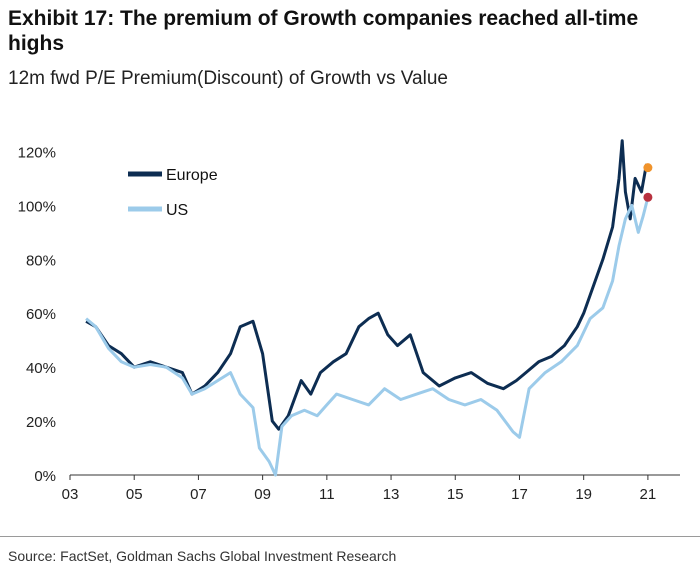 The width and height of the screenshot is (700, 576). Describe the element at coordinates (648, 197) in the screenshot. I see `end-marker-us` at that location.